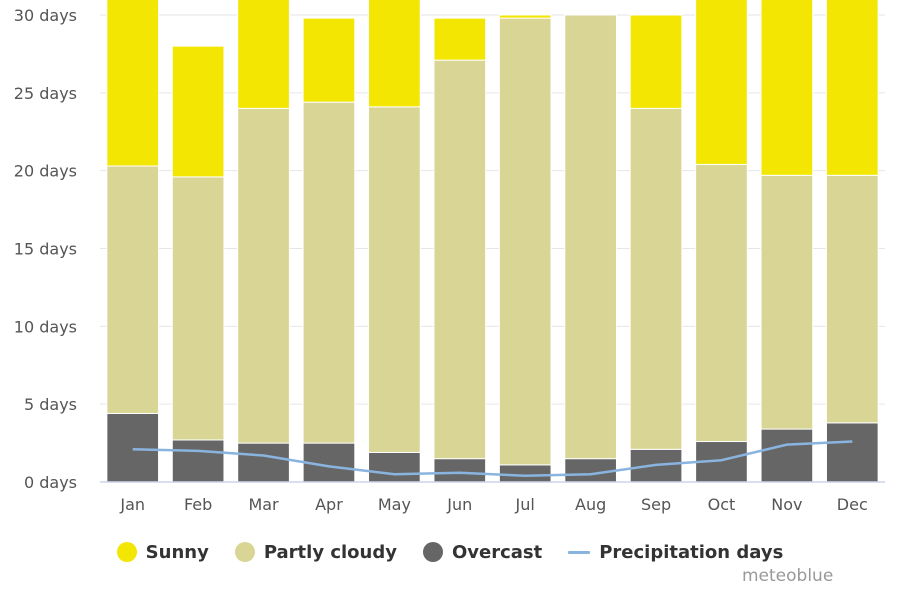 This screenshot has height=600, width=900. What do you see at coordinates (45, 249) in the screenshot?
I see `y-tick-label: 15 days` at bounding box center [45, 249].